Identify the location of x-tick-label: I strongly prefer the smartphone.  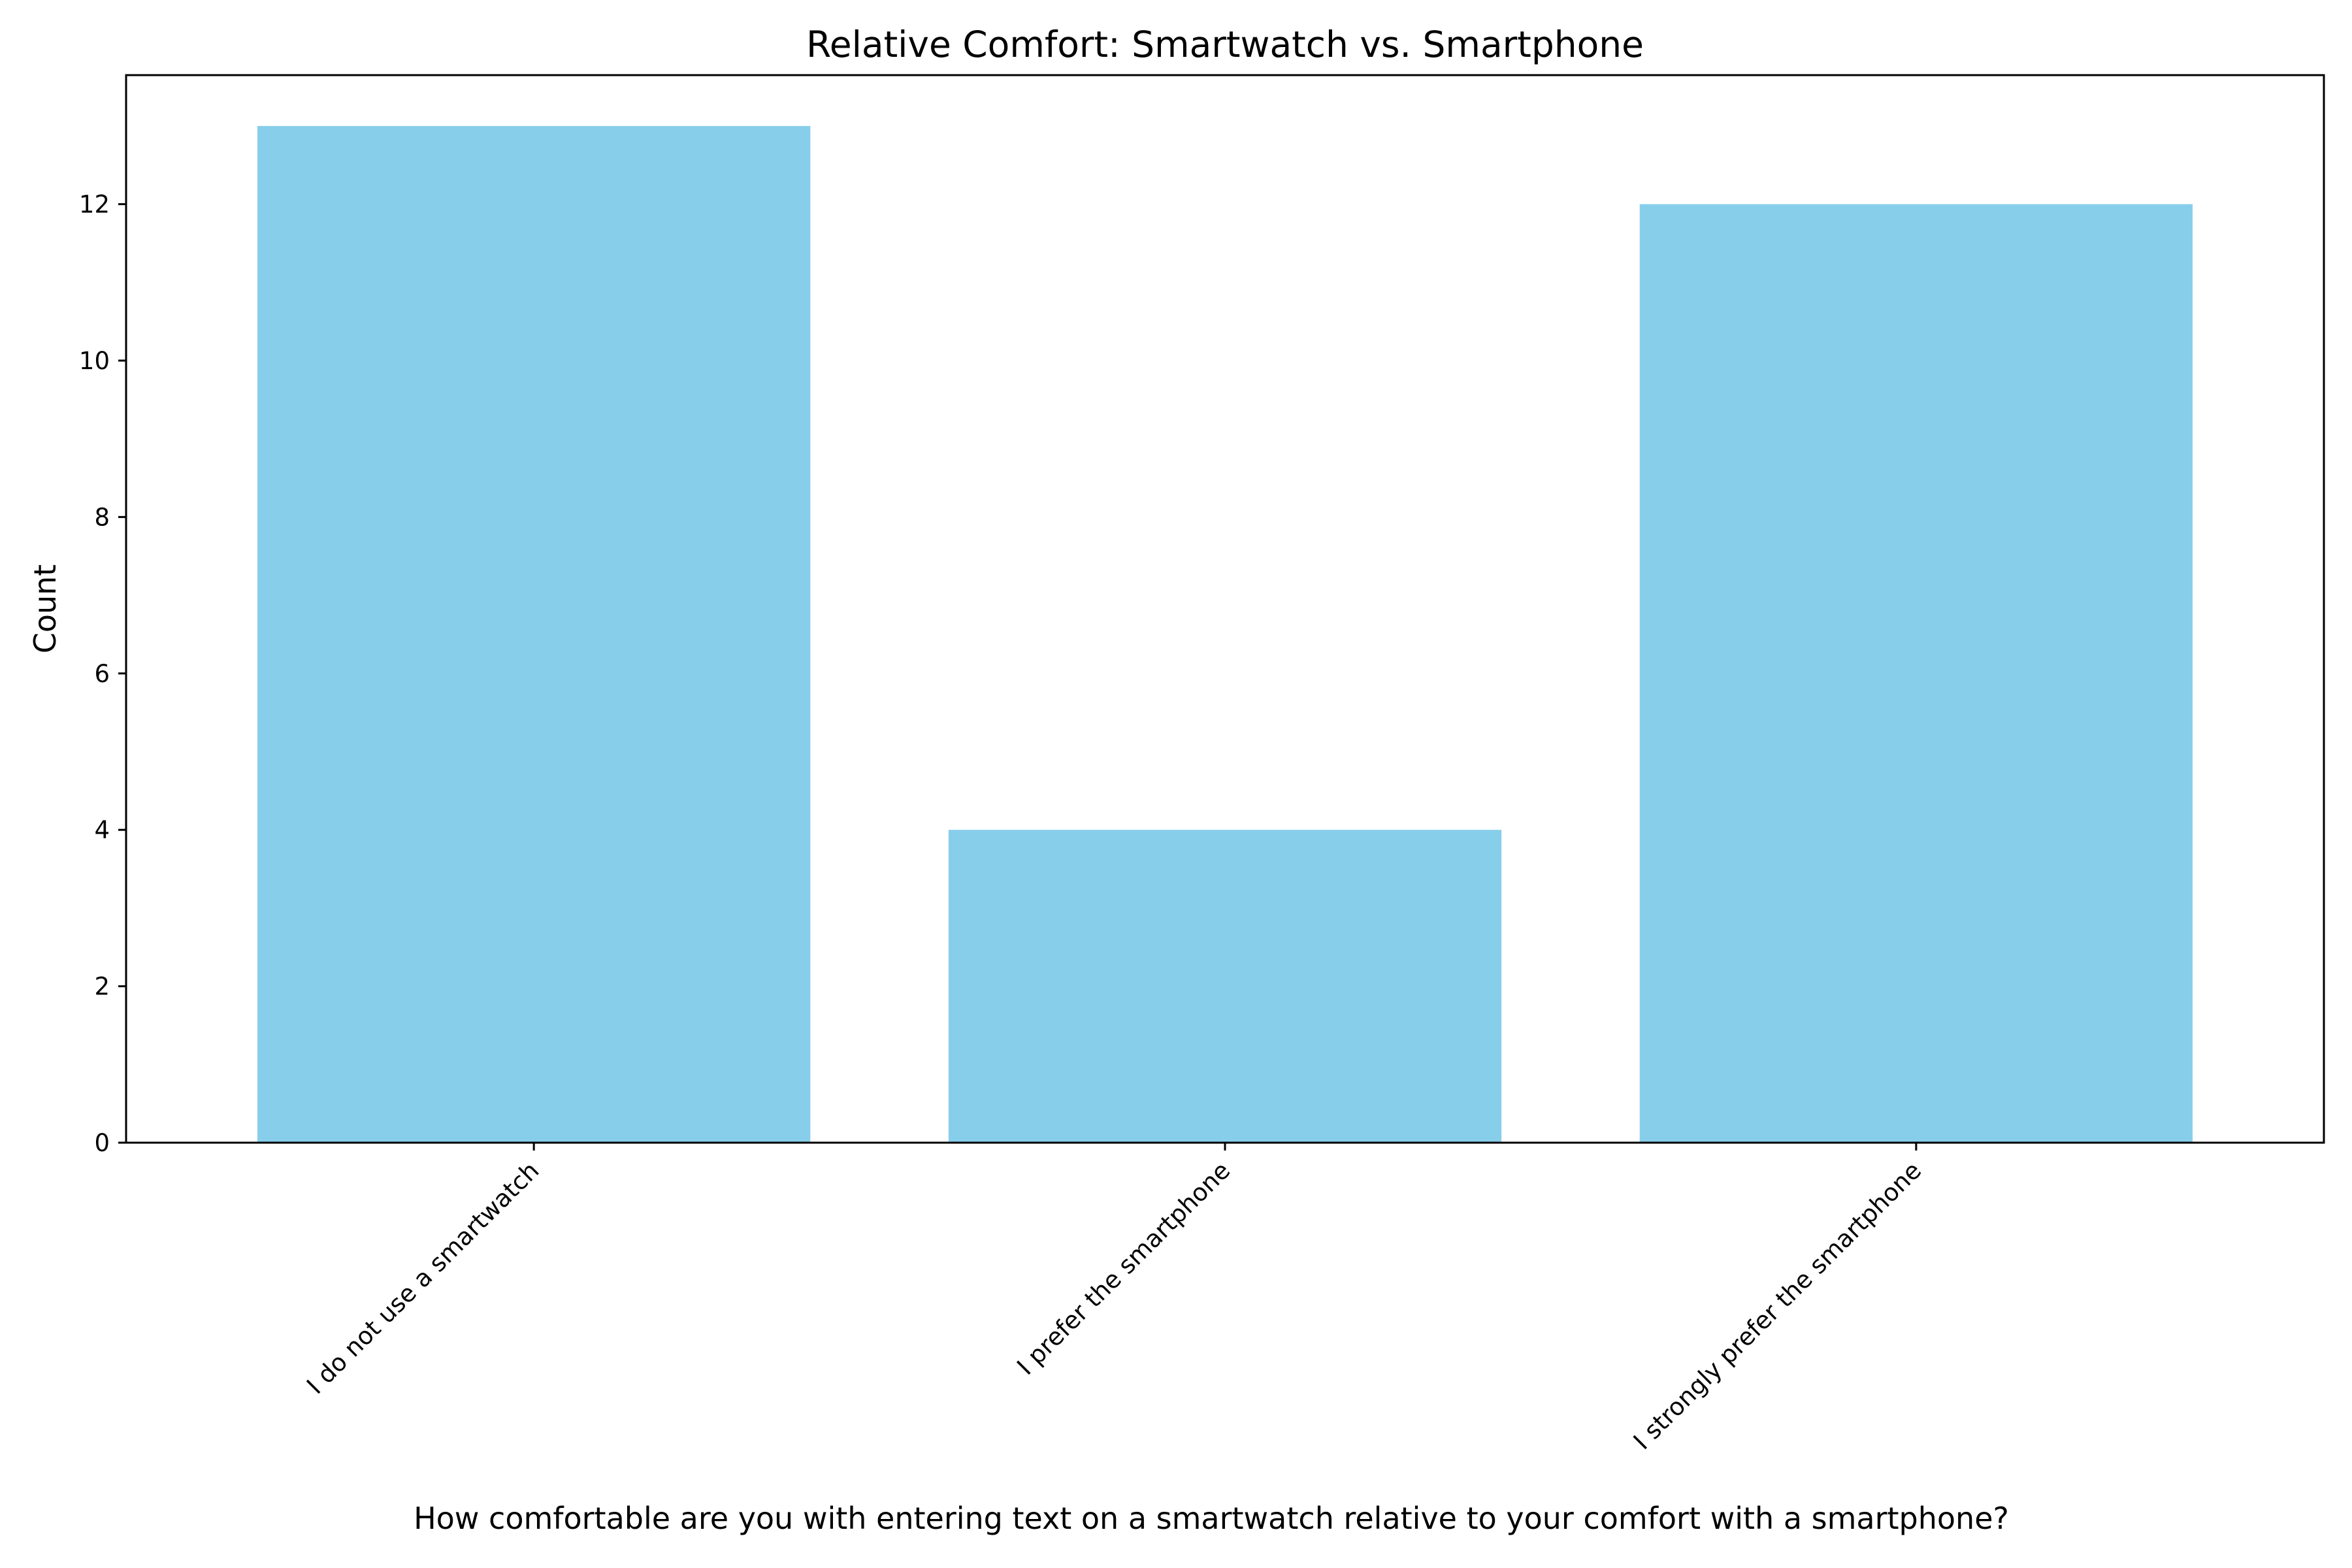
(1777, 1305).